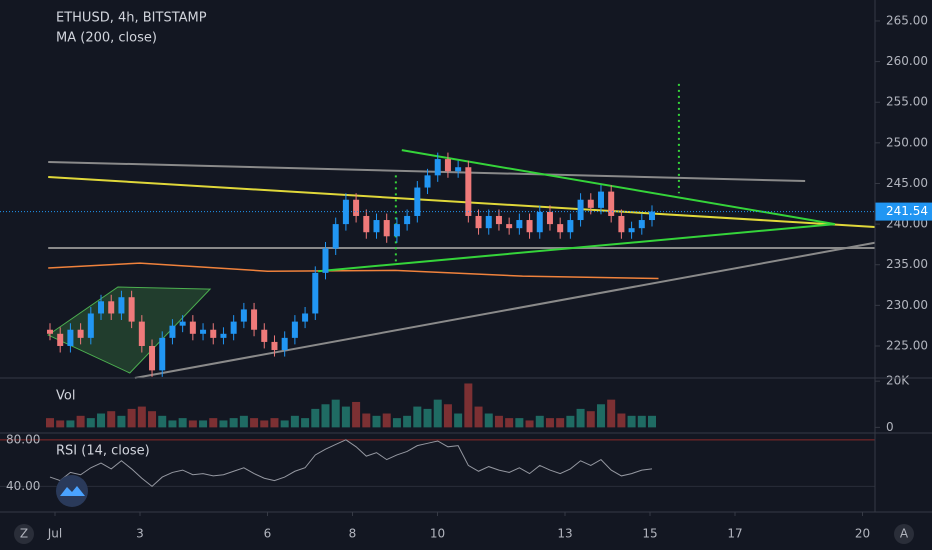 The height and width of the screenshot is (550, 932). I want to click on x-tick-label: 6, so click(268, 534).